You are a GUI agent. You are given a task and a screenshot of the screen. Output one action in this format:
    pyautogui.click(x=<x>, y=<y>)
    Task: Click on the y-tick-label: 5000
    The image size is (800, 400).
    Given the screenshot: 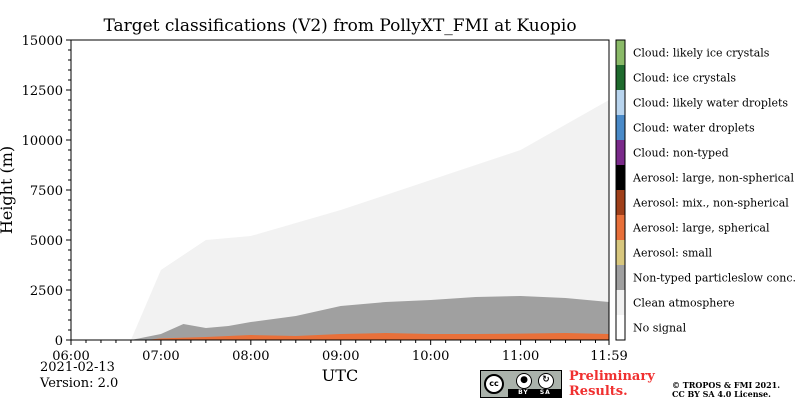 What is the action you would take?
    pyautogui.click(x=46, y=241)
    